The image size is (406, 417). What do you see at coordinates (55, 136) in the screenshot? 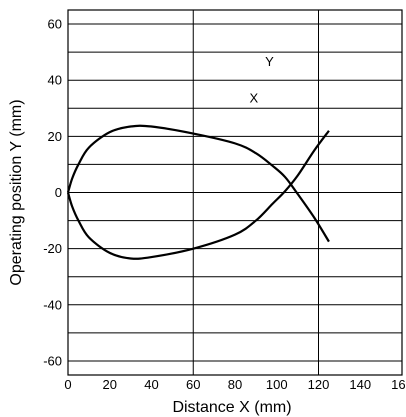
I see `y-tick-label: 20` at bounding box center [55, 136].